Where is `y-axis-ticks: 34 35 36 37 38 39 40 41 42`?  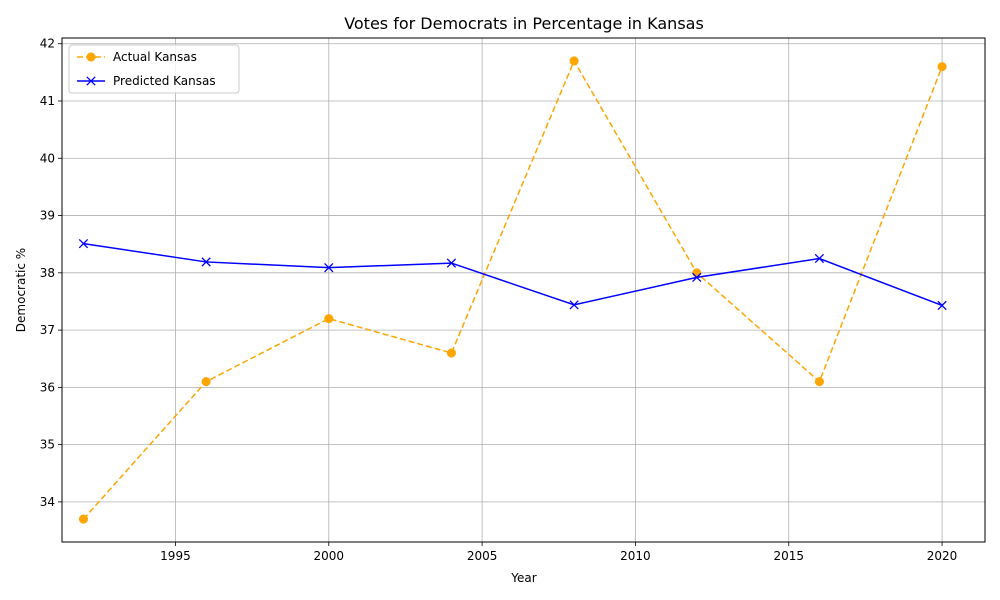 y-axis-ticks: 34 35 36 37 38 39 40 41 42 is located at coordinates (51, 273).